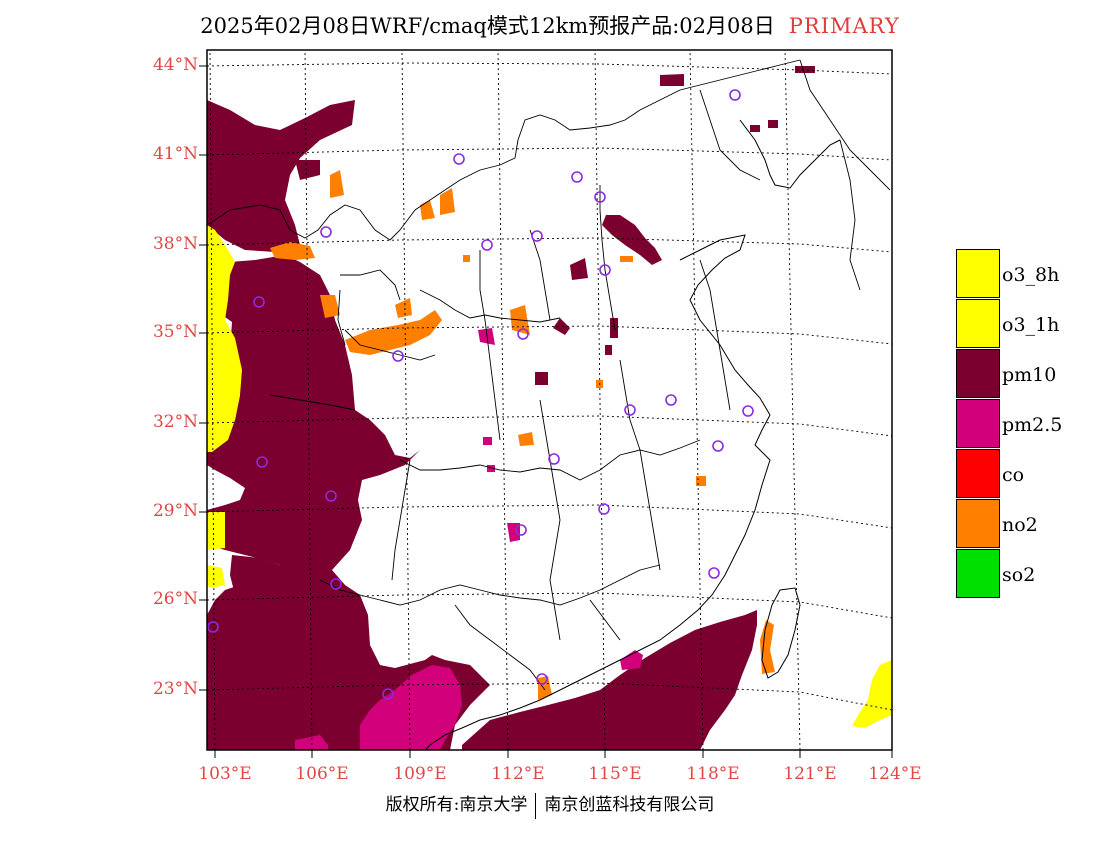  Describe the element at coordinates (322, 774) in the screenshot. I see `lon-label-106: 106°E` at that location.